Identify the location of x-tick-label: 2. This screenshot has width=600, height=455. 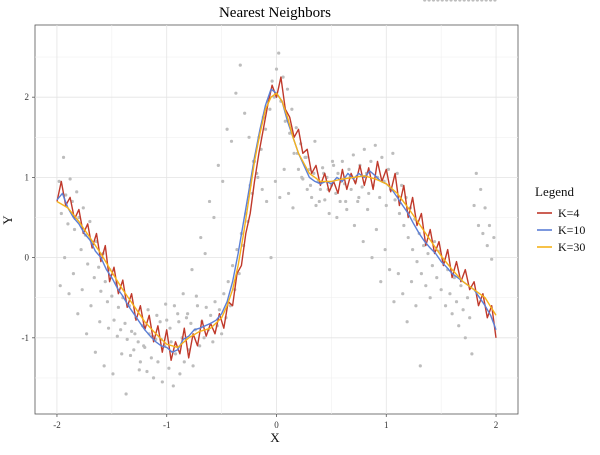
(496, 425).